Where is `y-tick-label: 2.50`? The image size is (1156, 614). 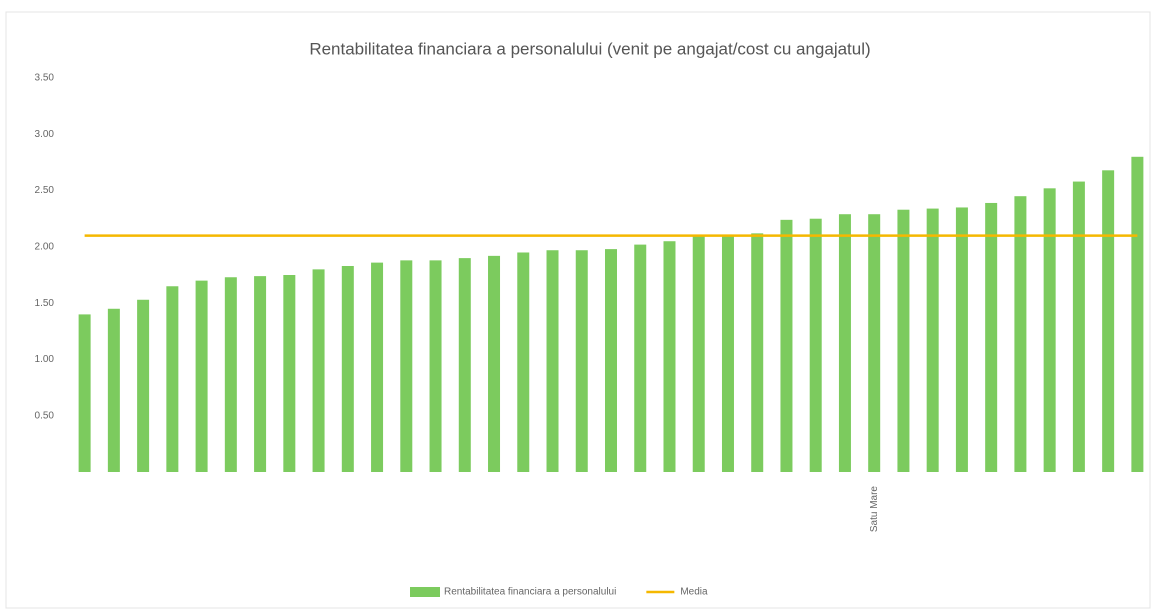
y-tick-label: 2.50 is located at coordinates (45, 190).